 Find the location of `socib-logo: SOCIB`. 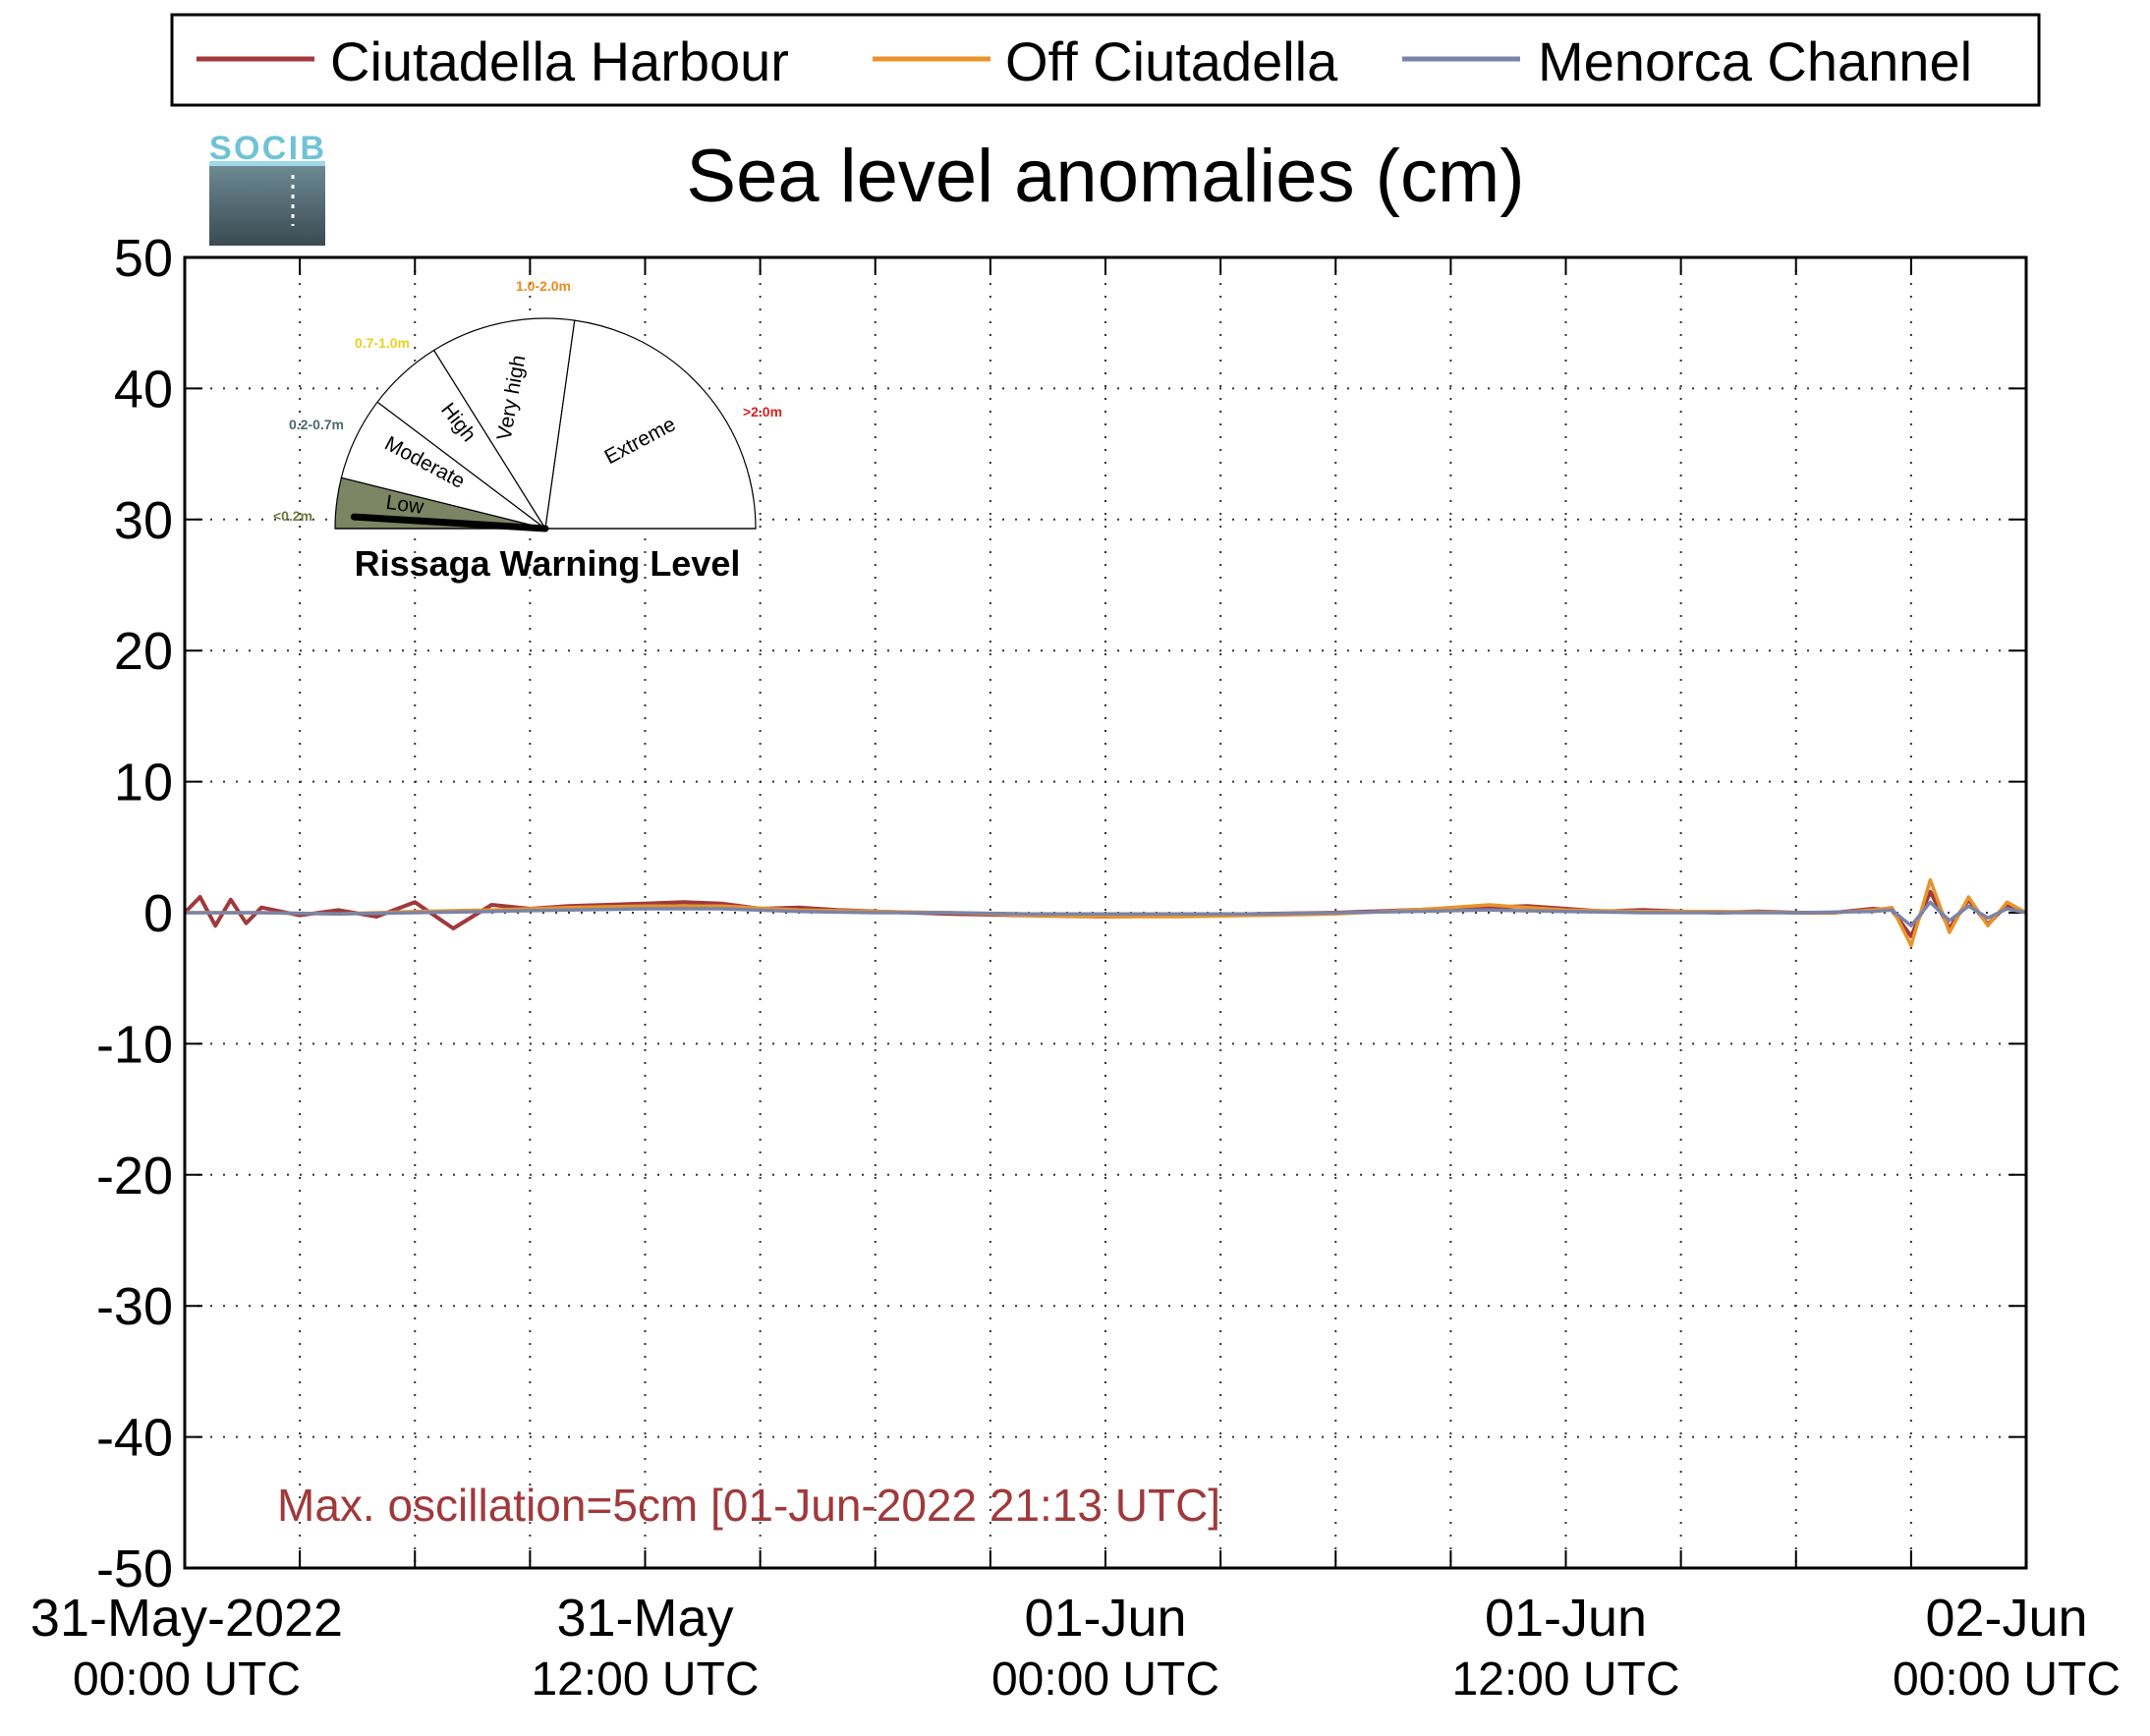

socib-logo: SOCIB is located at coordinates (267, 188).